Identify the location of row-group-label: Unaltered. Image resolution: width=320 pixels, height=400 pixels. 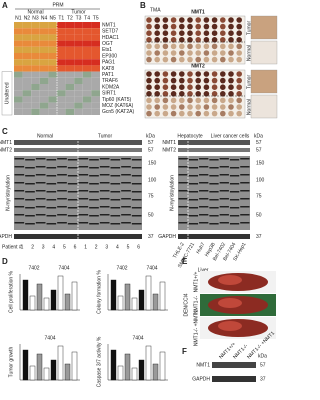
(7, 93).